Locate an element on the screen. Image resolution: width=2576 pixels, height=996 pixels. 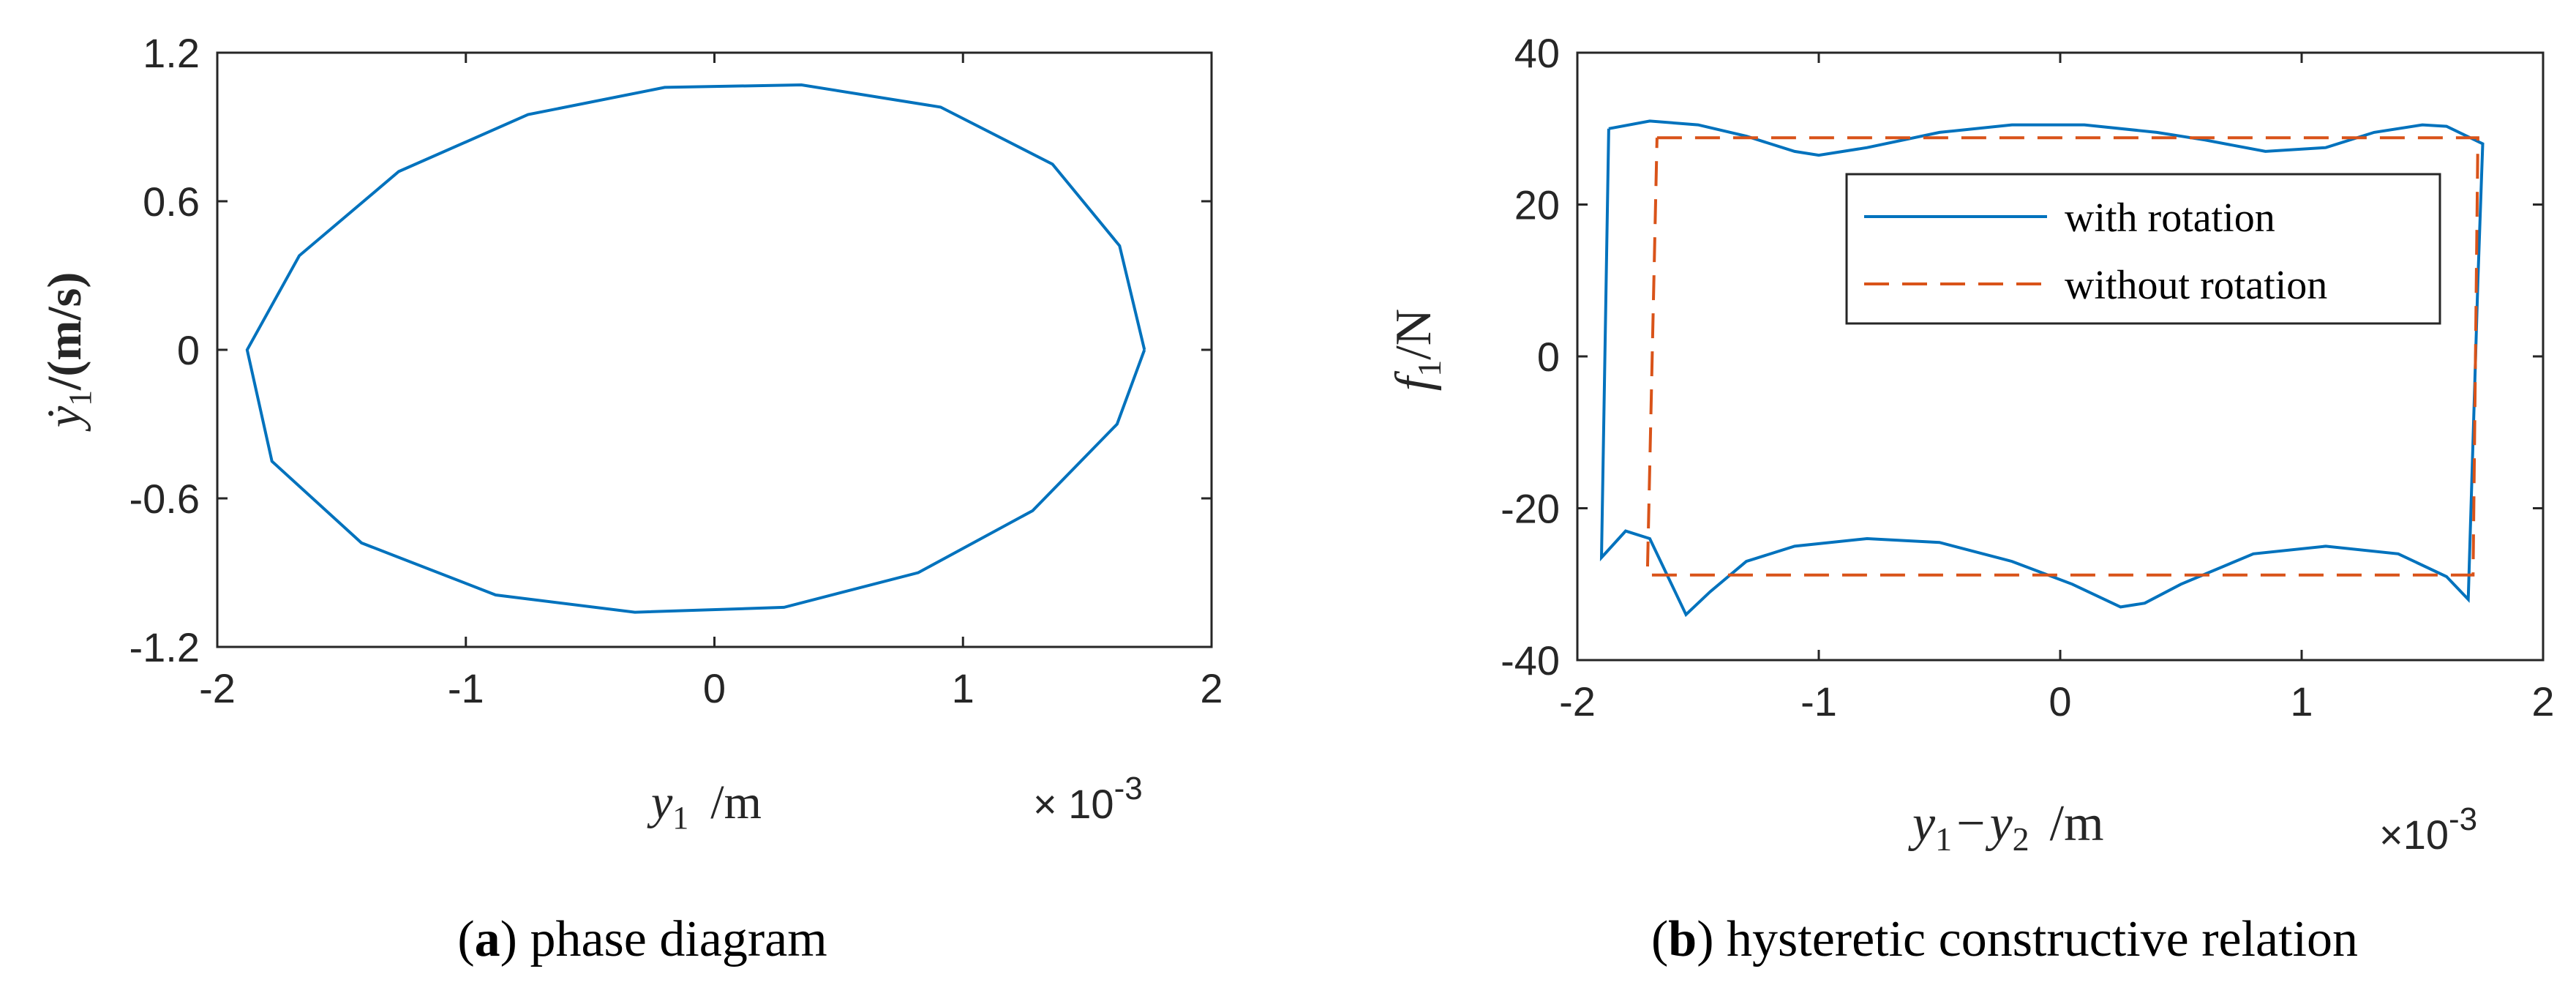
panel-b-caption-letter: b is located at coordinates (1683, 939).